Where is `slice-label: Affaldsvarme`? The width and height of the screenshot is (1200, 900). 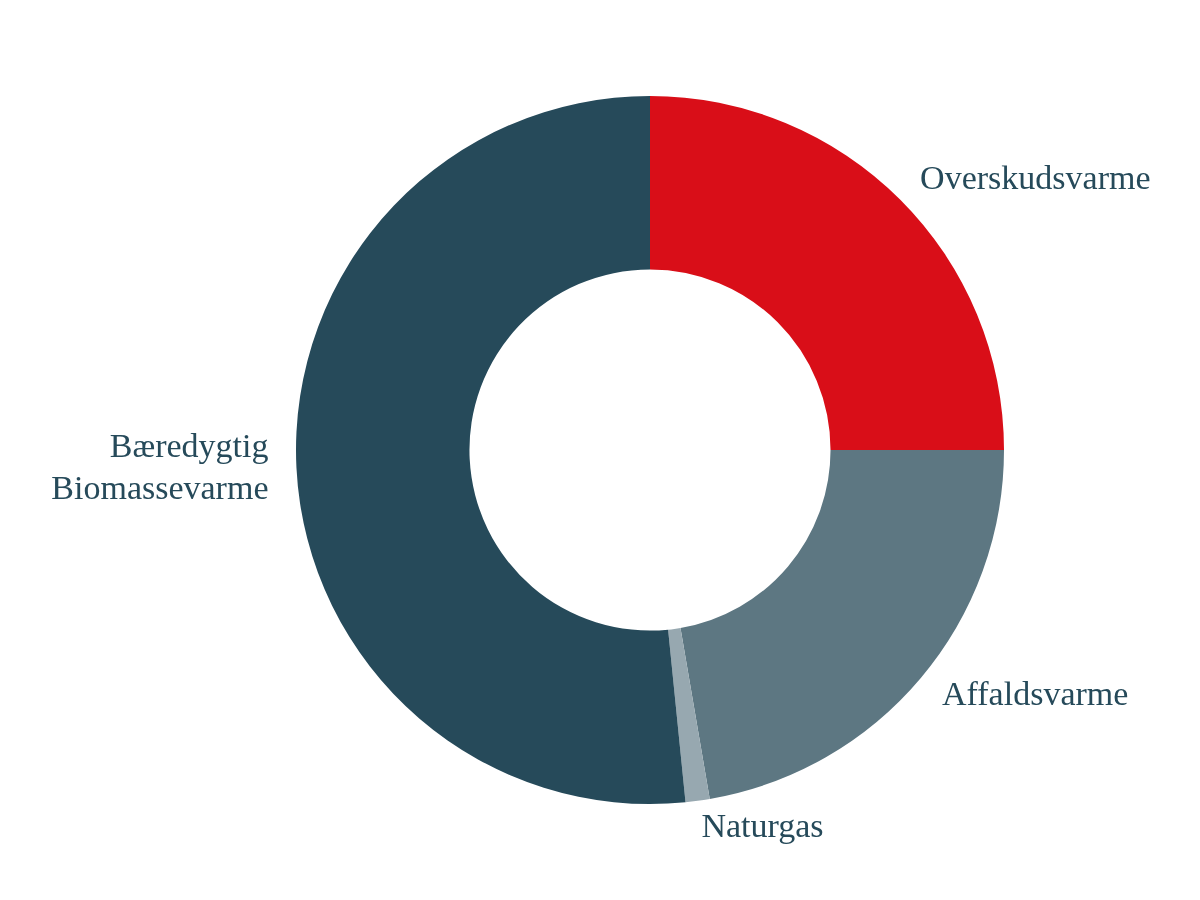
slice-label: Affaldsvarme is located at coordinates (1035, 694).